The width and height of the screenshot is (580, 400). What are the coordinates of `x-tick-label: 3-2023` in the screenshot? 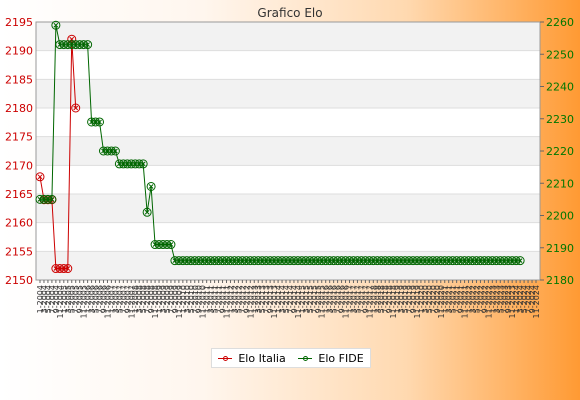 It's located at (496, 299).